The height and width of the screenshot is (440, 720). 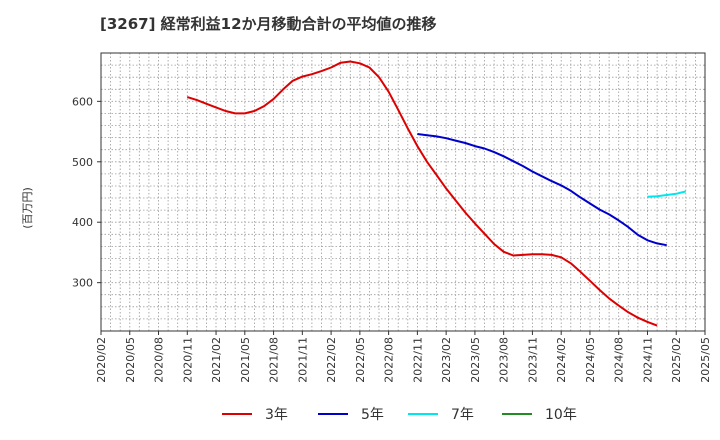 What do you see at coordinates (101, 360) in the screenshot?
I see `x-tick-label: 2020/02` at bounding box center [101, 360].